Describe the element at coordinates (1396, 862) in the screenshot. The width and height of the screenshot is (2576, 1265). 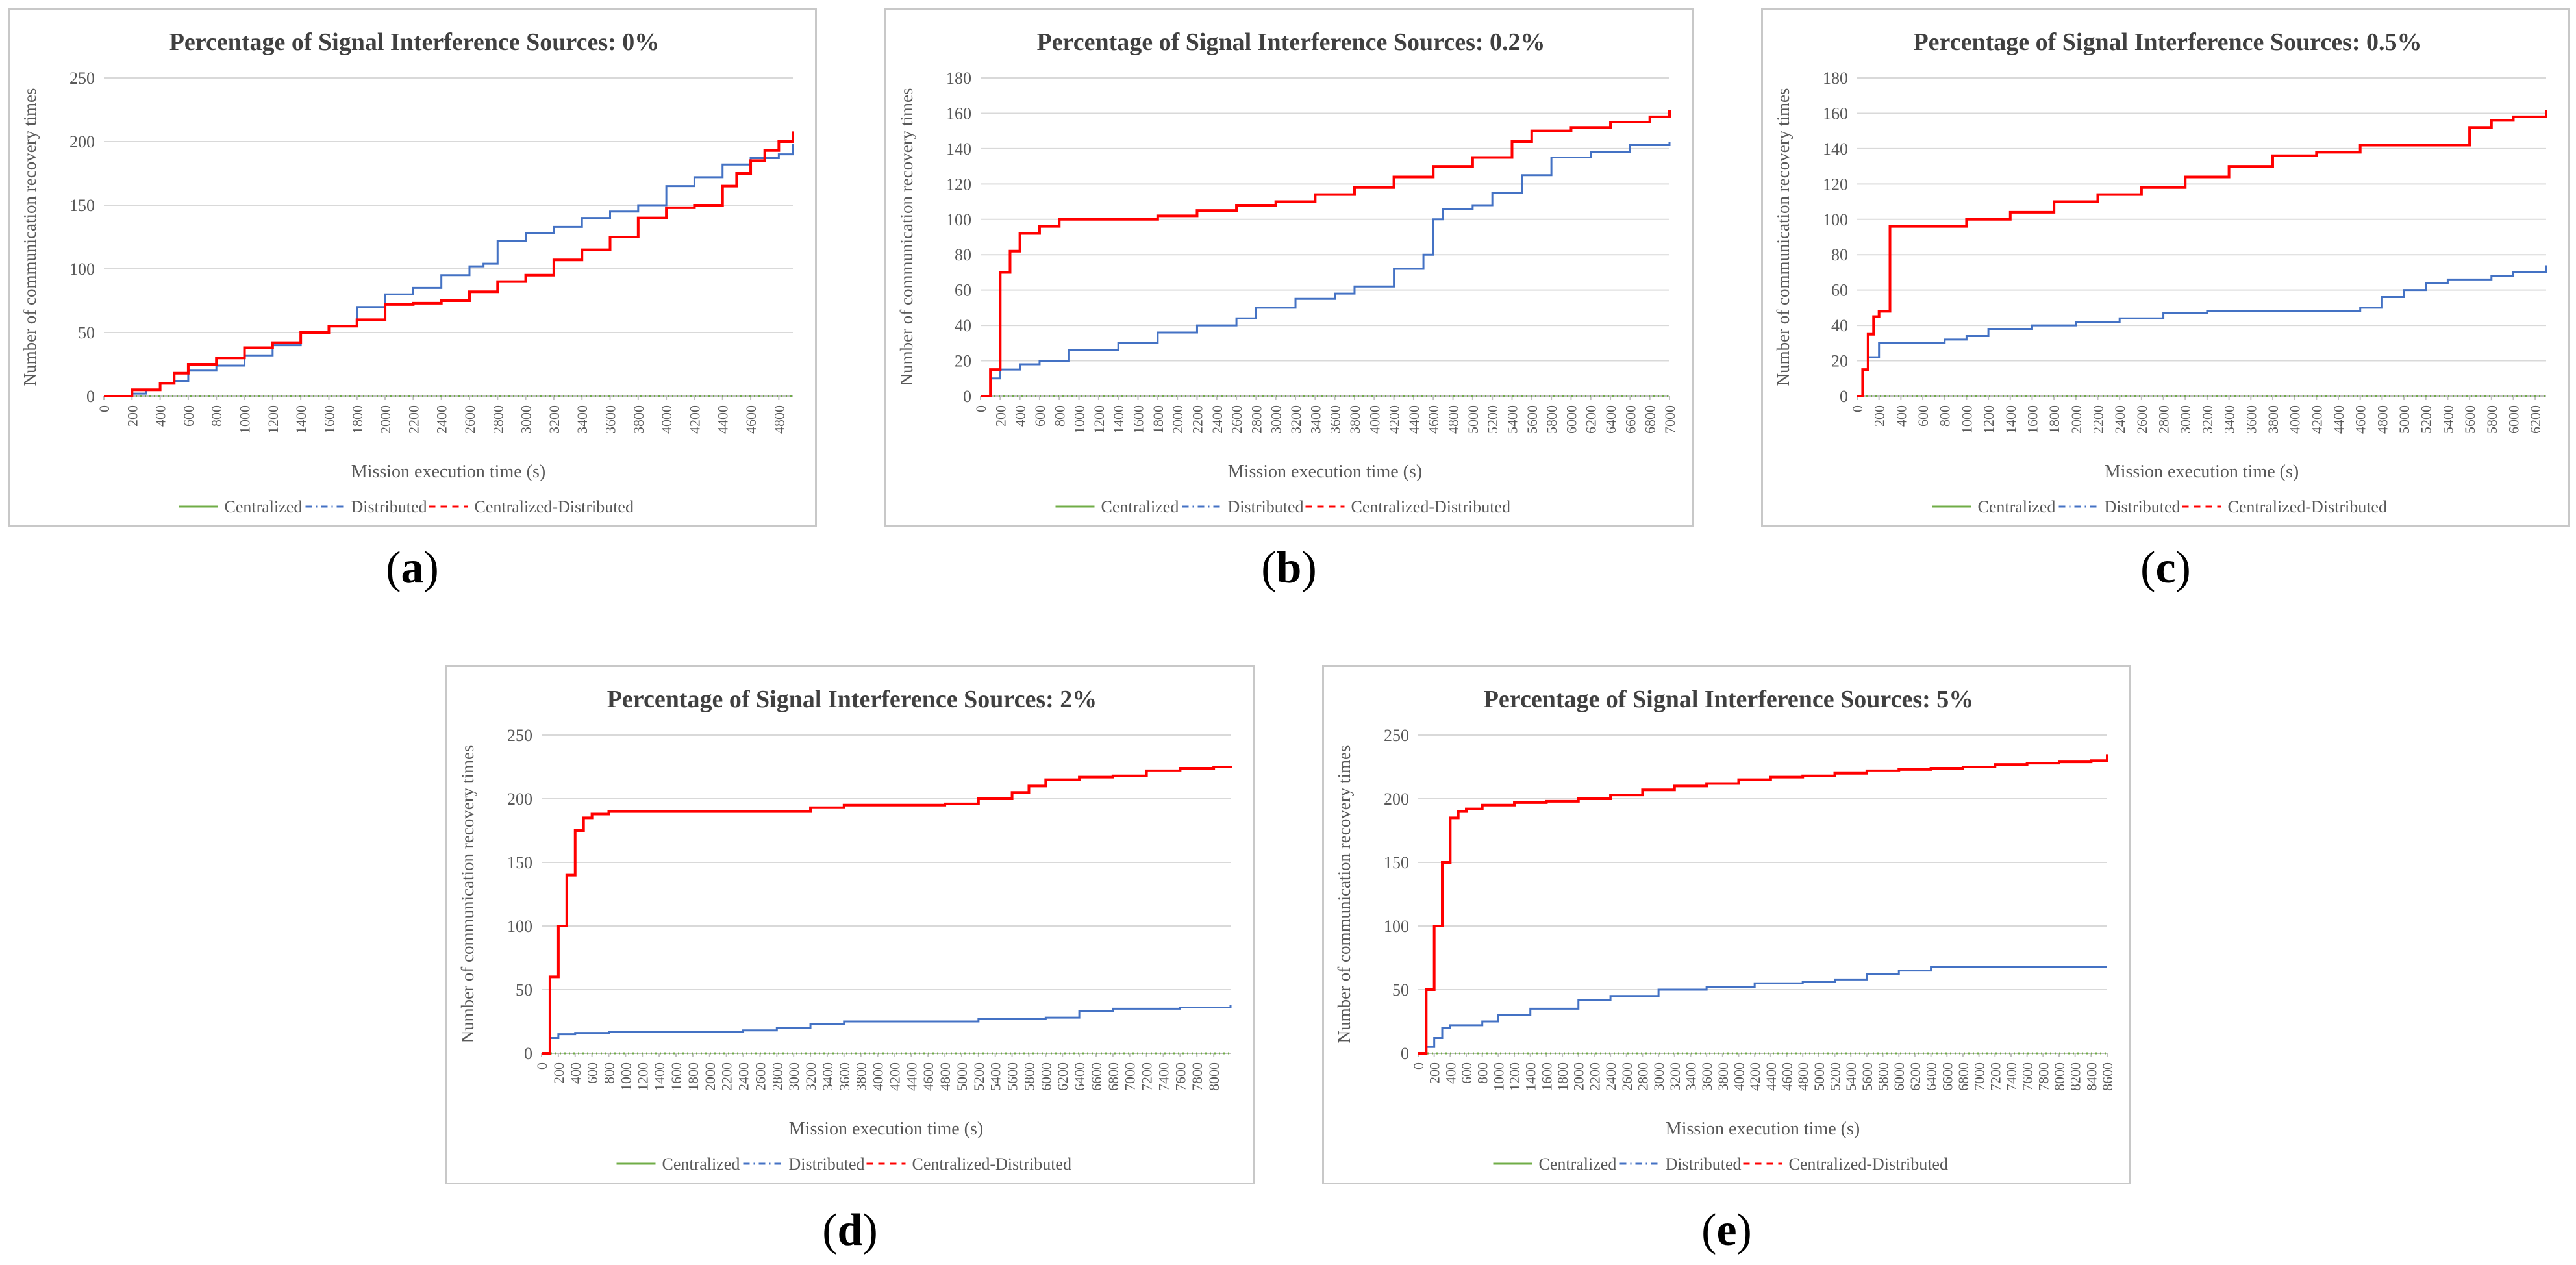
I see `y-tick-label: 150` at that location.